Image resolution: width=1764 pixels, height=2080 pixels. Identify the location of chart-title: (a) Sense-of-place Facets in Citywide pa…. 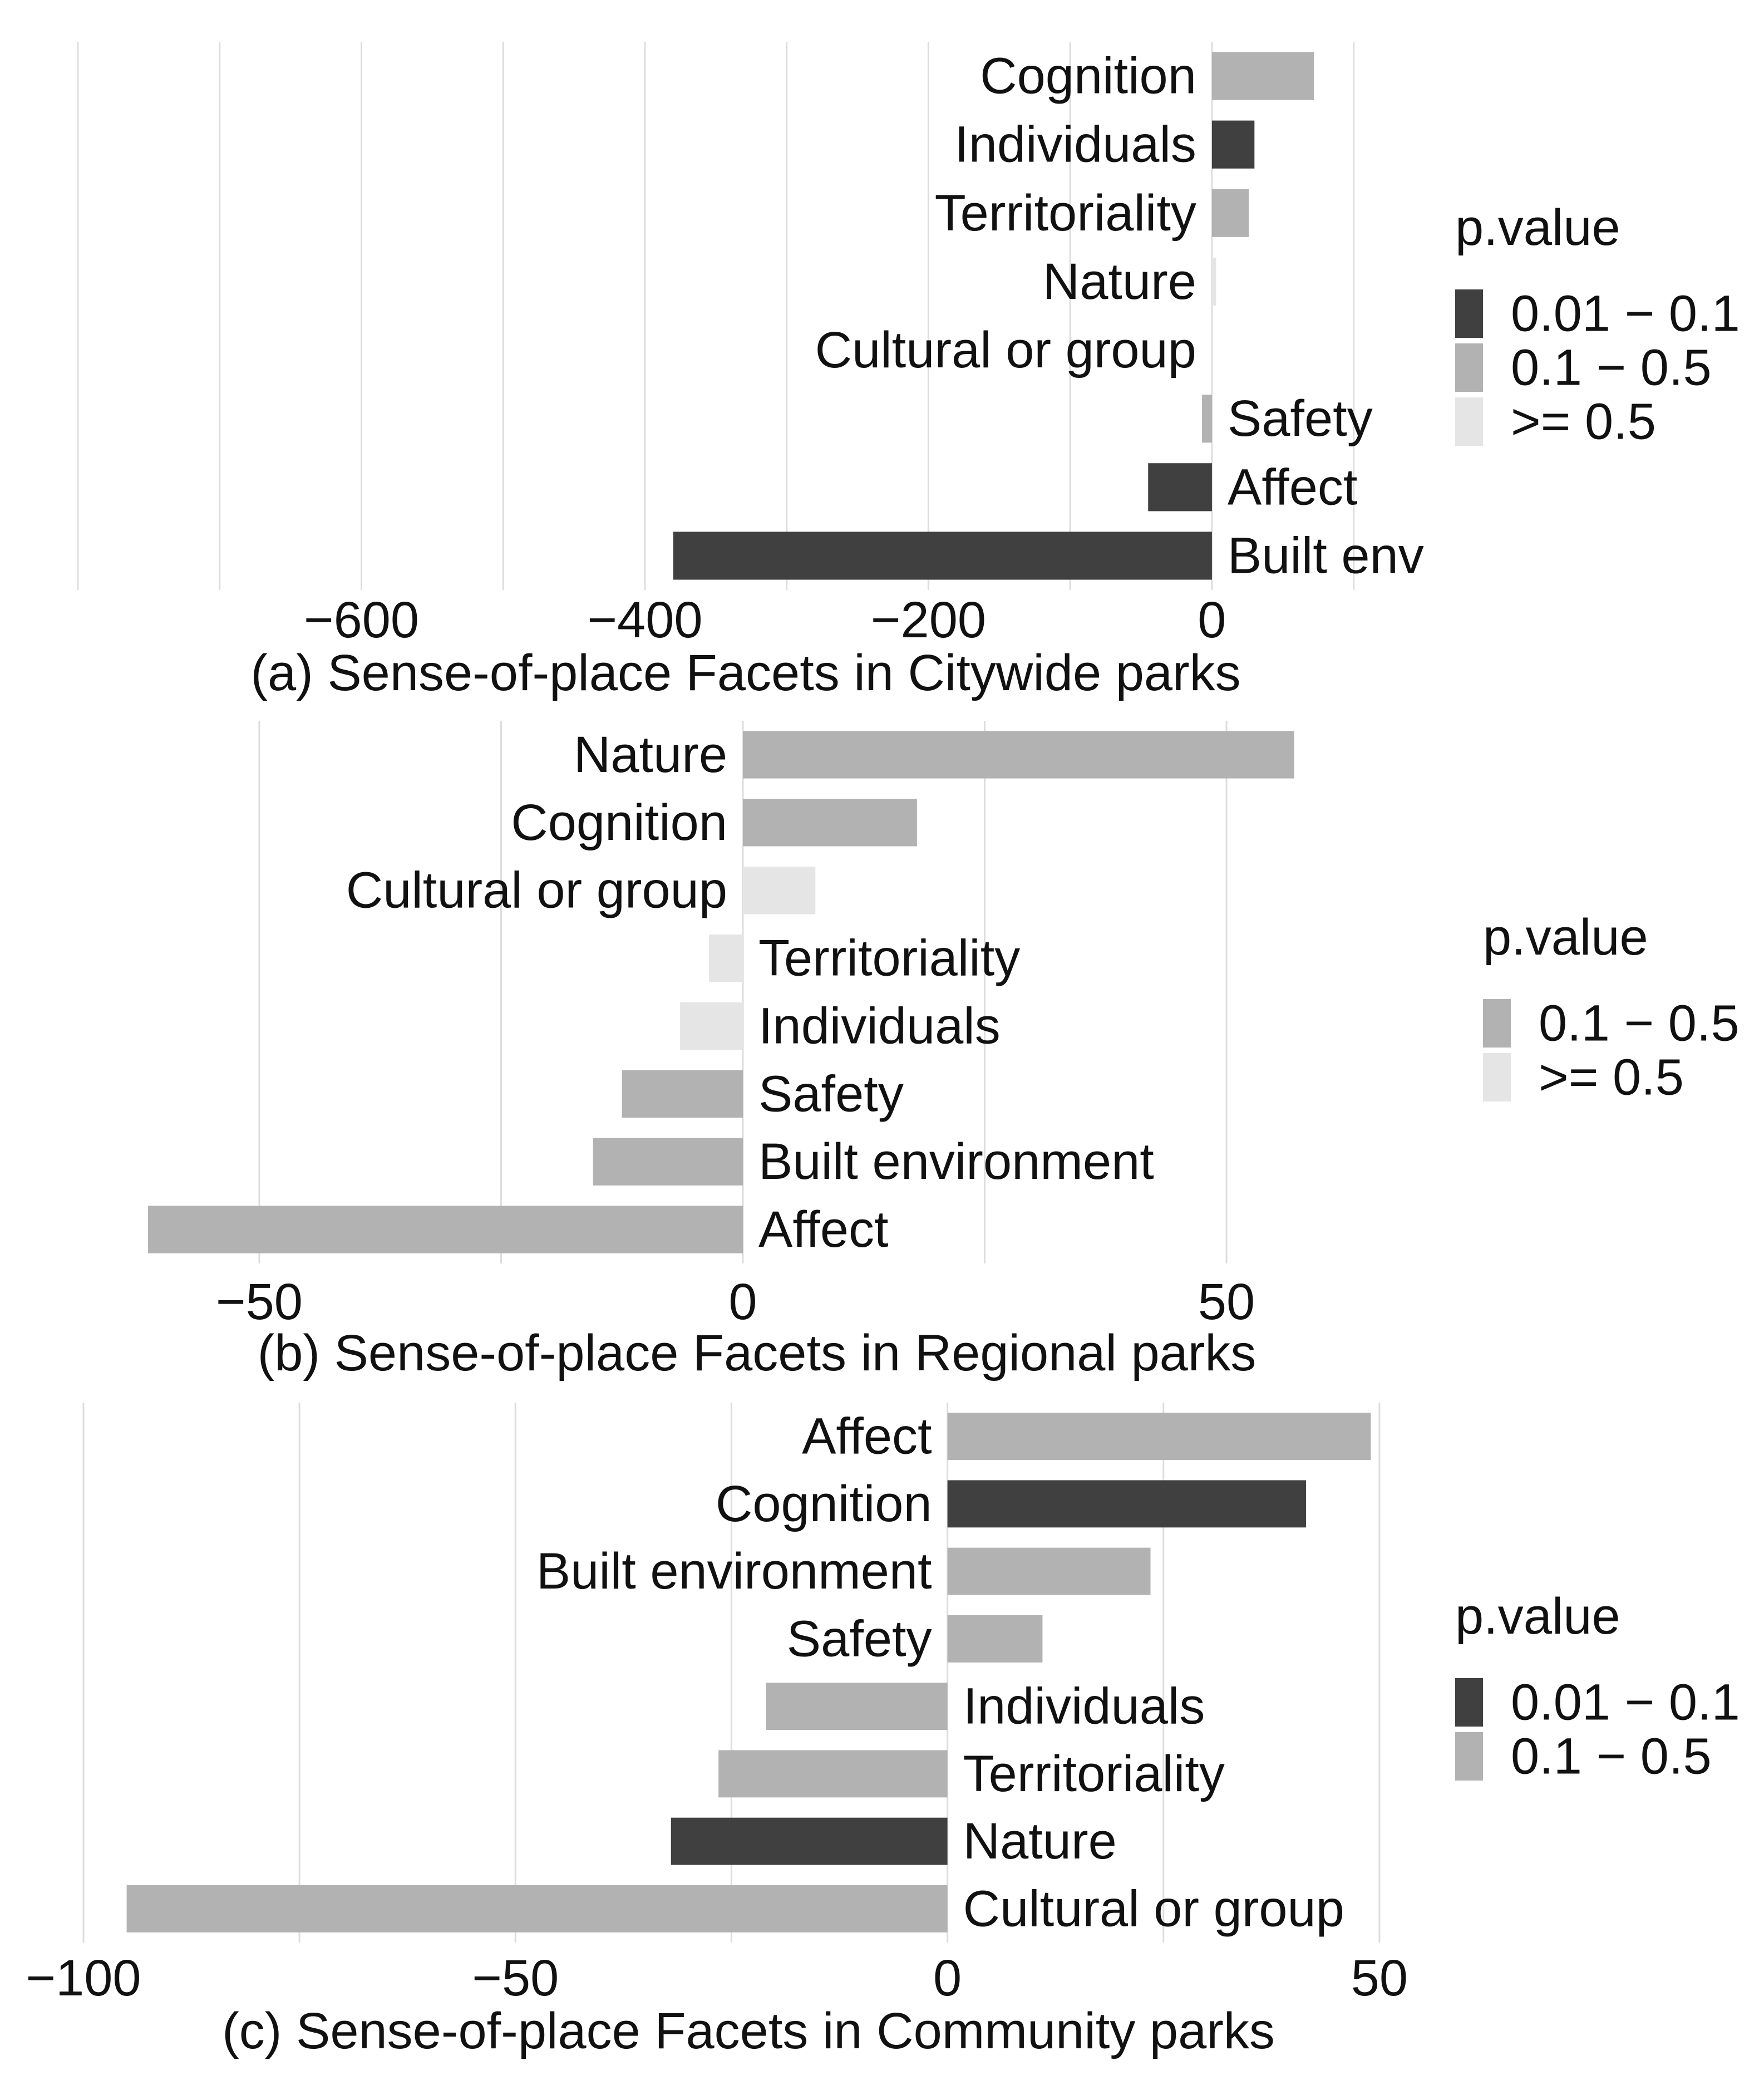
(745, 673).